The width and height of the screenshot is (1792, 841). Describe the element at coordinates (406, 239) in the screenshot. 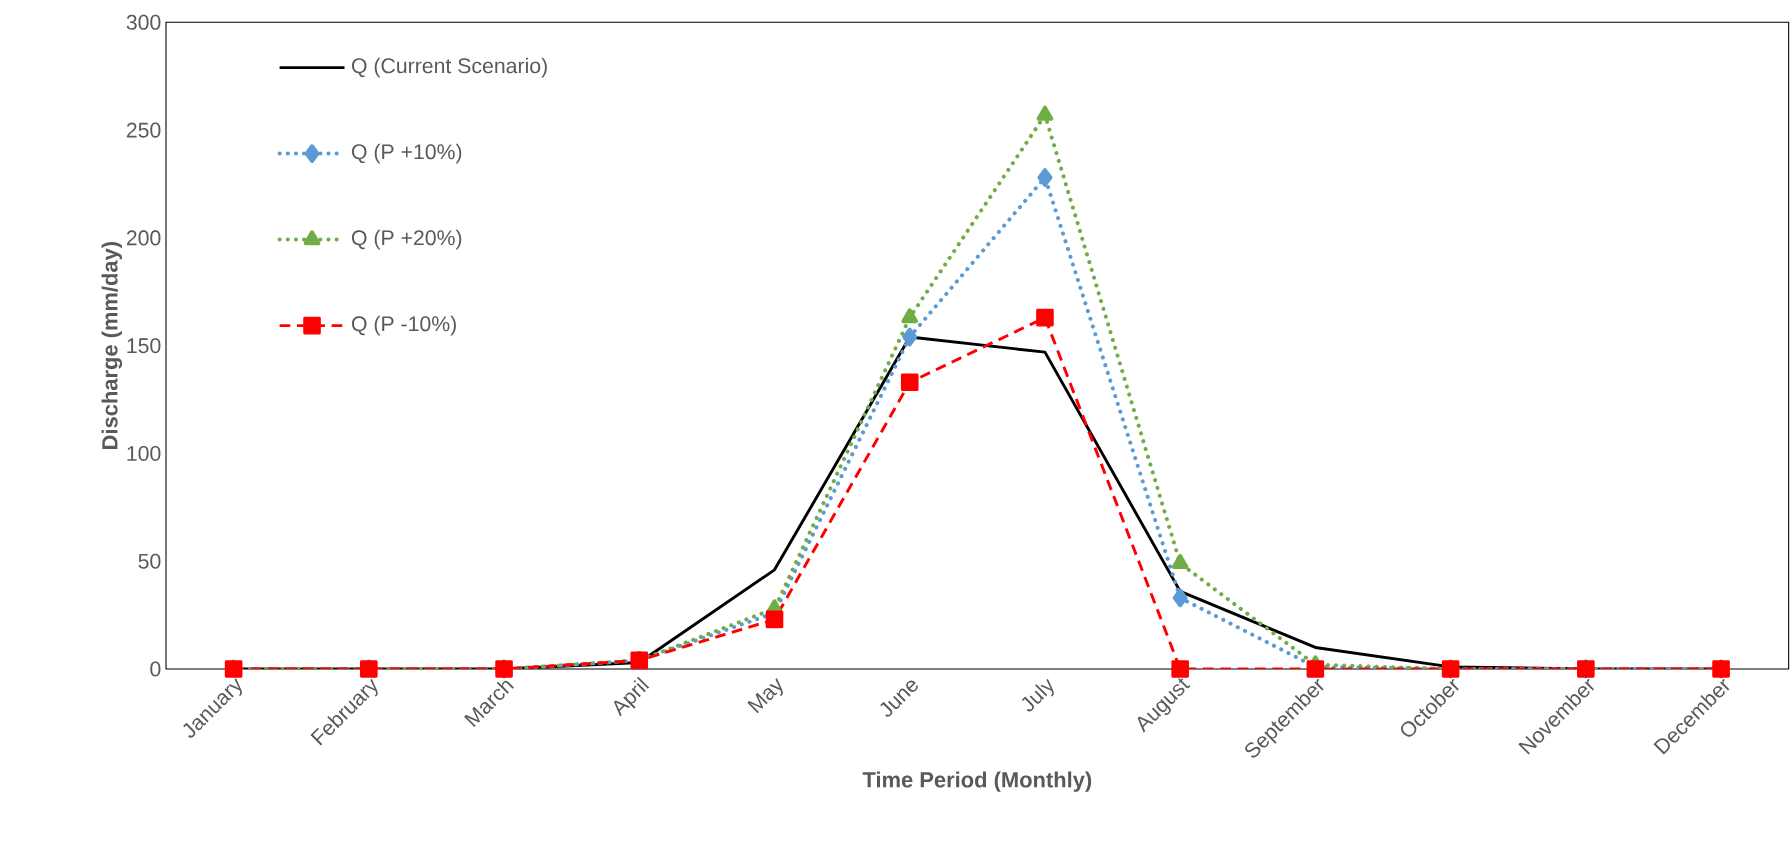

I see `legend-label: Q (P +20%)` at that location.